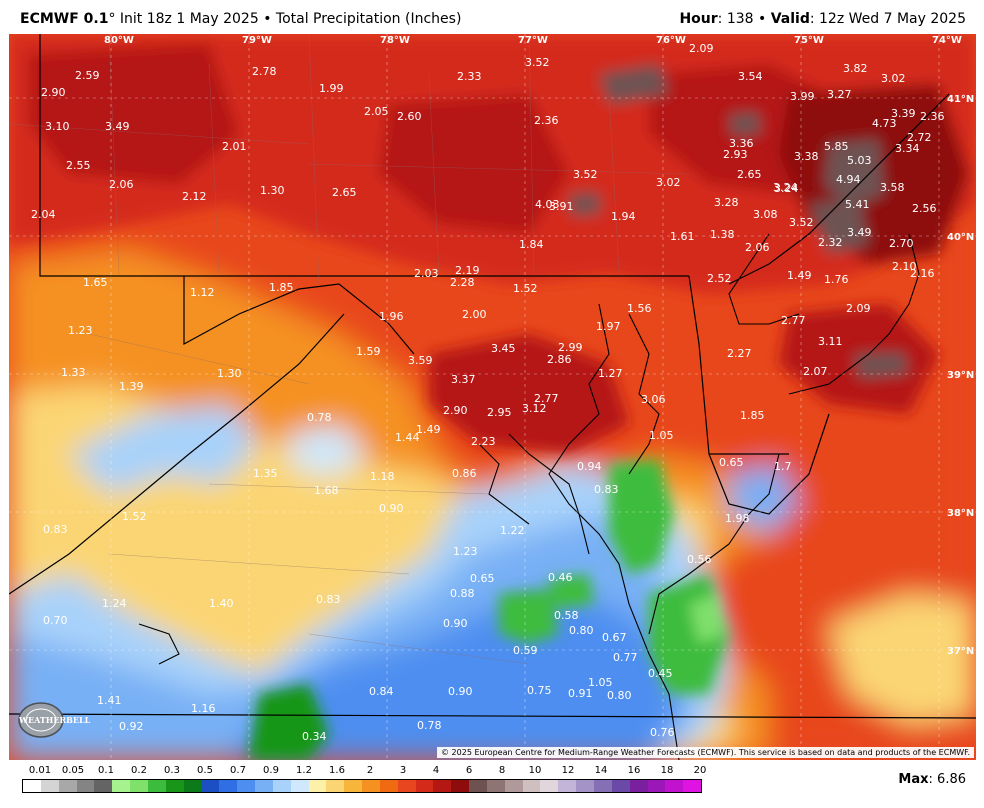 The image size is (984, 808). Describe the element at coordinates (671, 40) in the screenshot. I see `longitude-label: 76°W` at that location.